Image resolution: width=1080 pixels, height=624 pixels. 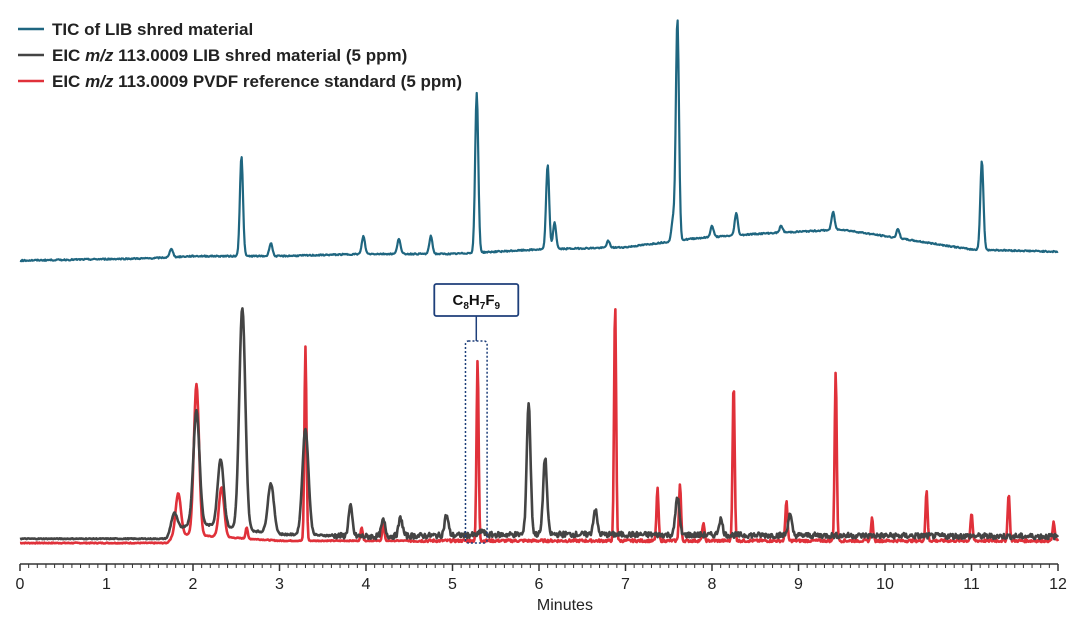 What do you see at coordinates (712, 584) in the screenshot?
I see `x-tick-label: 8` at bounding box center [712, 584].